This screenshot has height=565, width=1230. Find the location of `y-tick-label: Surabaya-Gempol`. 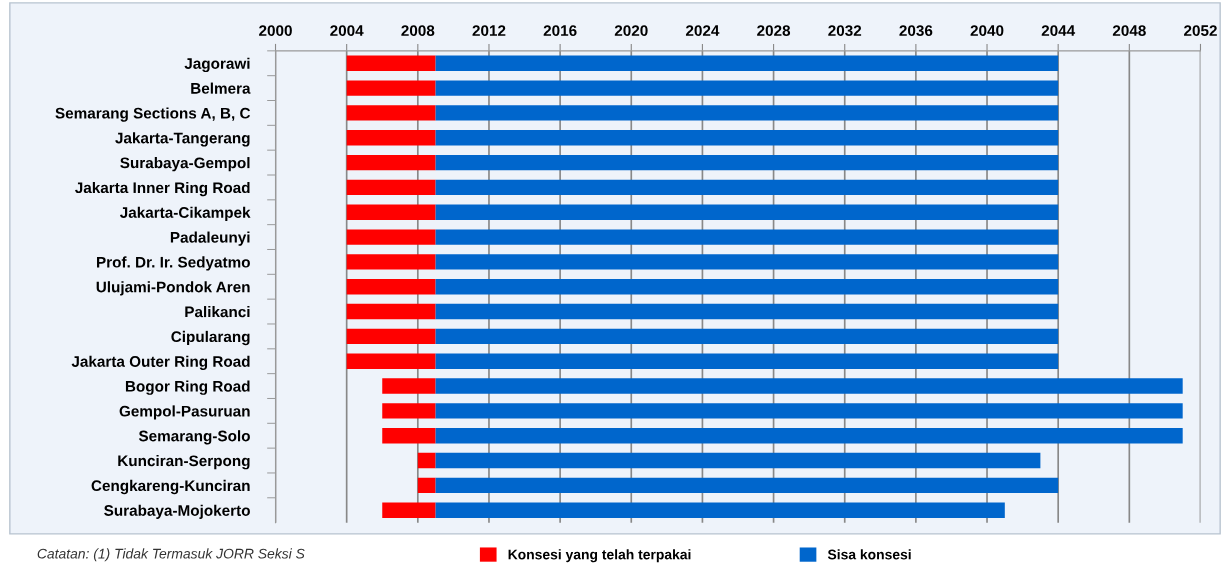

y-tick-label: Surabaya-Gempol is located at coordinates (185, 164).